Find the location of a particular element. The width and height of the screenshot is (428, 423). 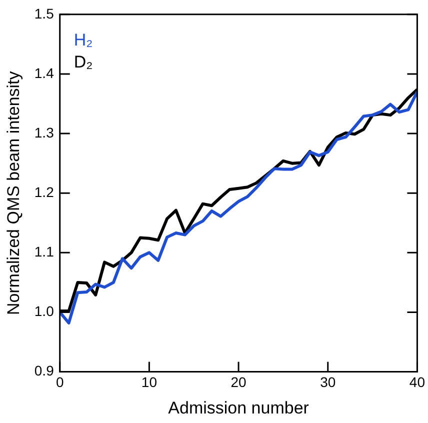

x-tick-label: 0 is located at coordinates (60, 382).